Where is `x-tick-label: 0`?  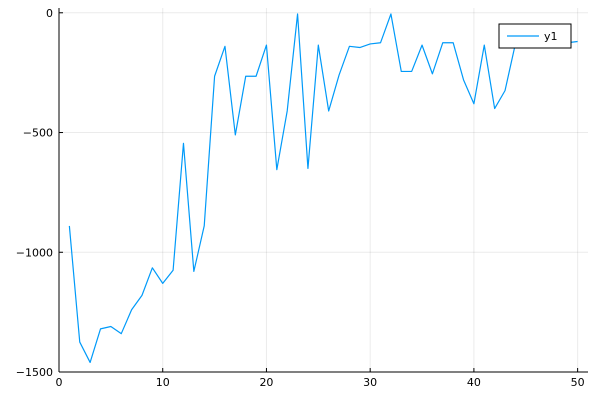
x-tick-label: 0 is located at coordinates (59, 382).